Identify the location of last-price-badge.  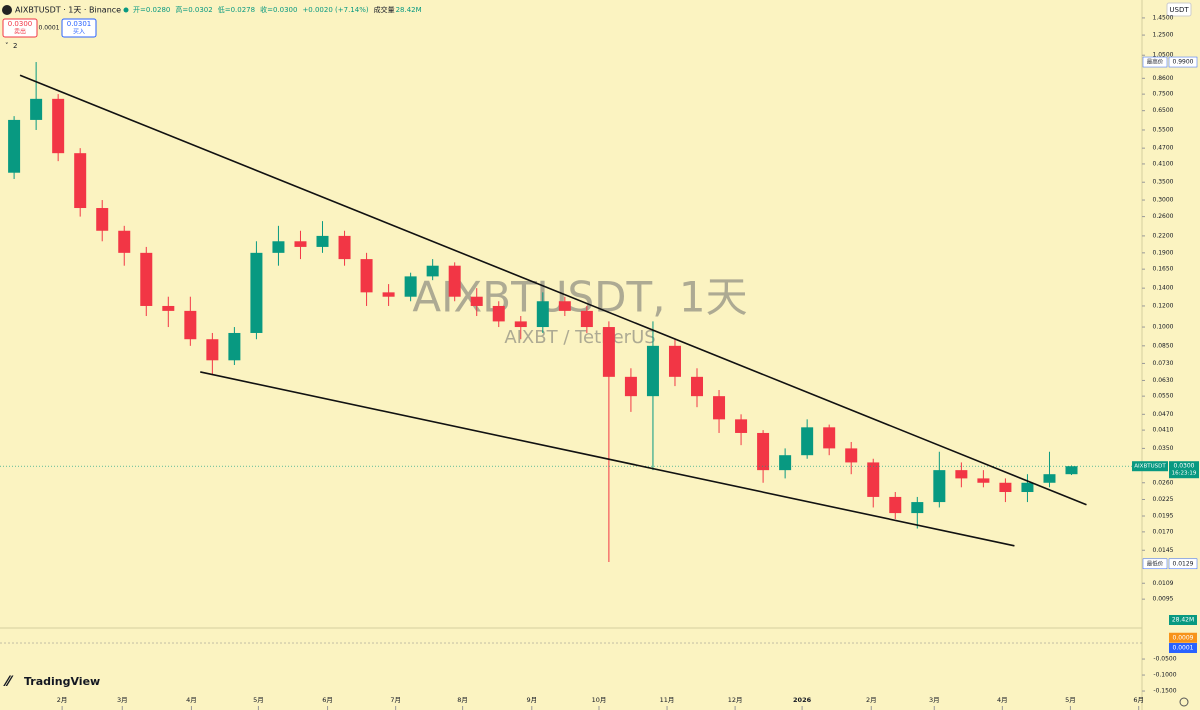
(1184, 470).